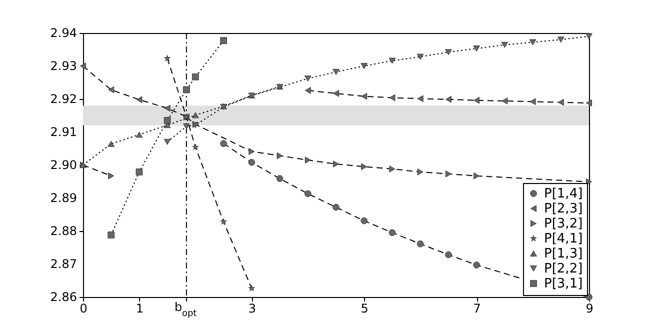  What do you see at coordinates (252, 309) in the screenshot?
I see `x-tick-label: 3` at bounding box center [252, 309].